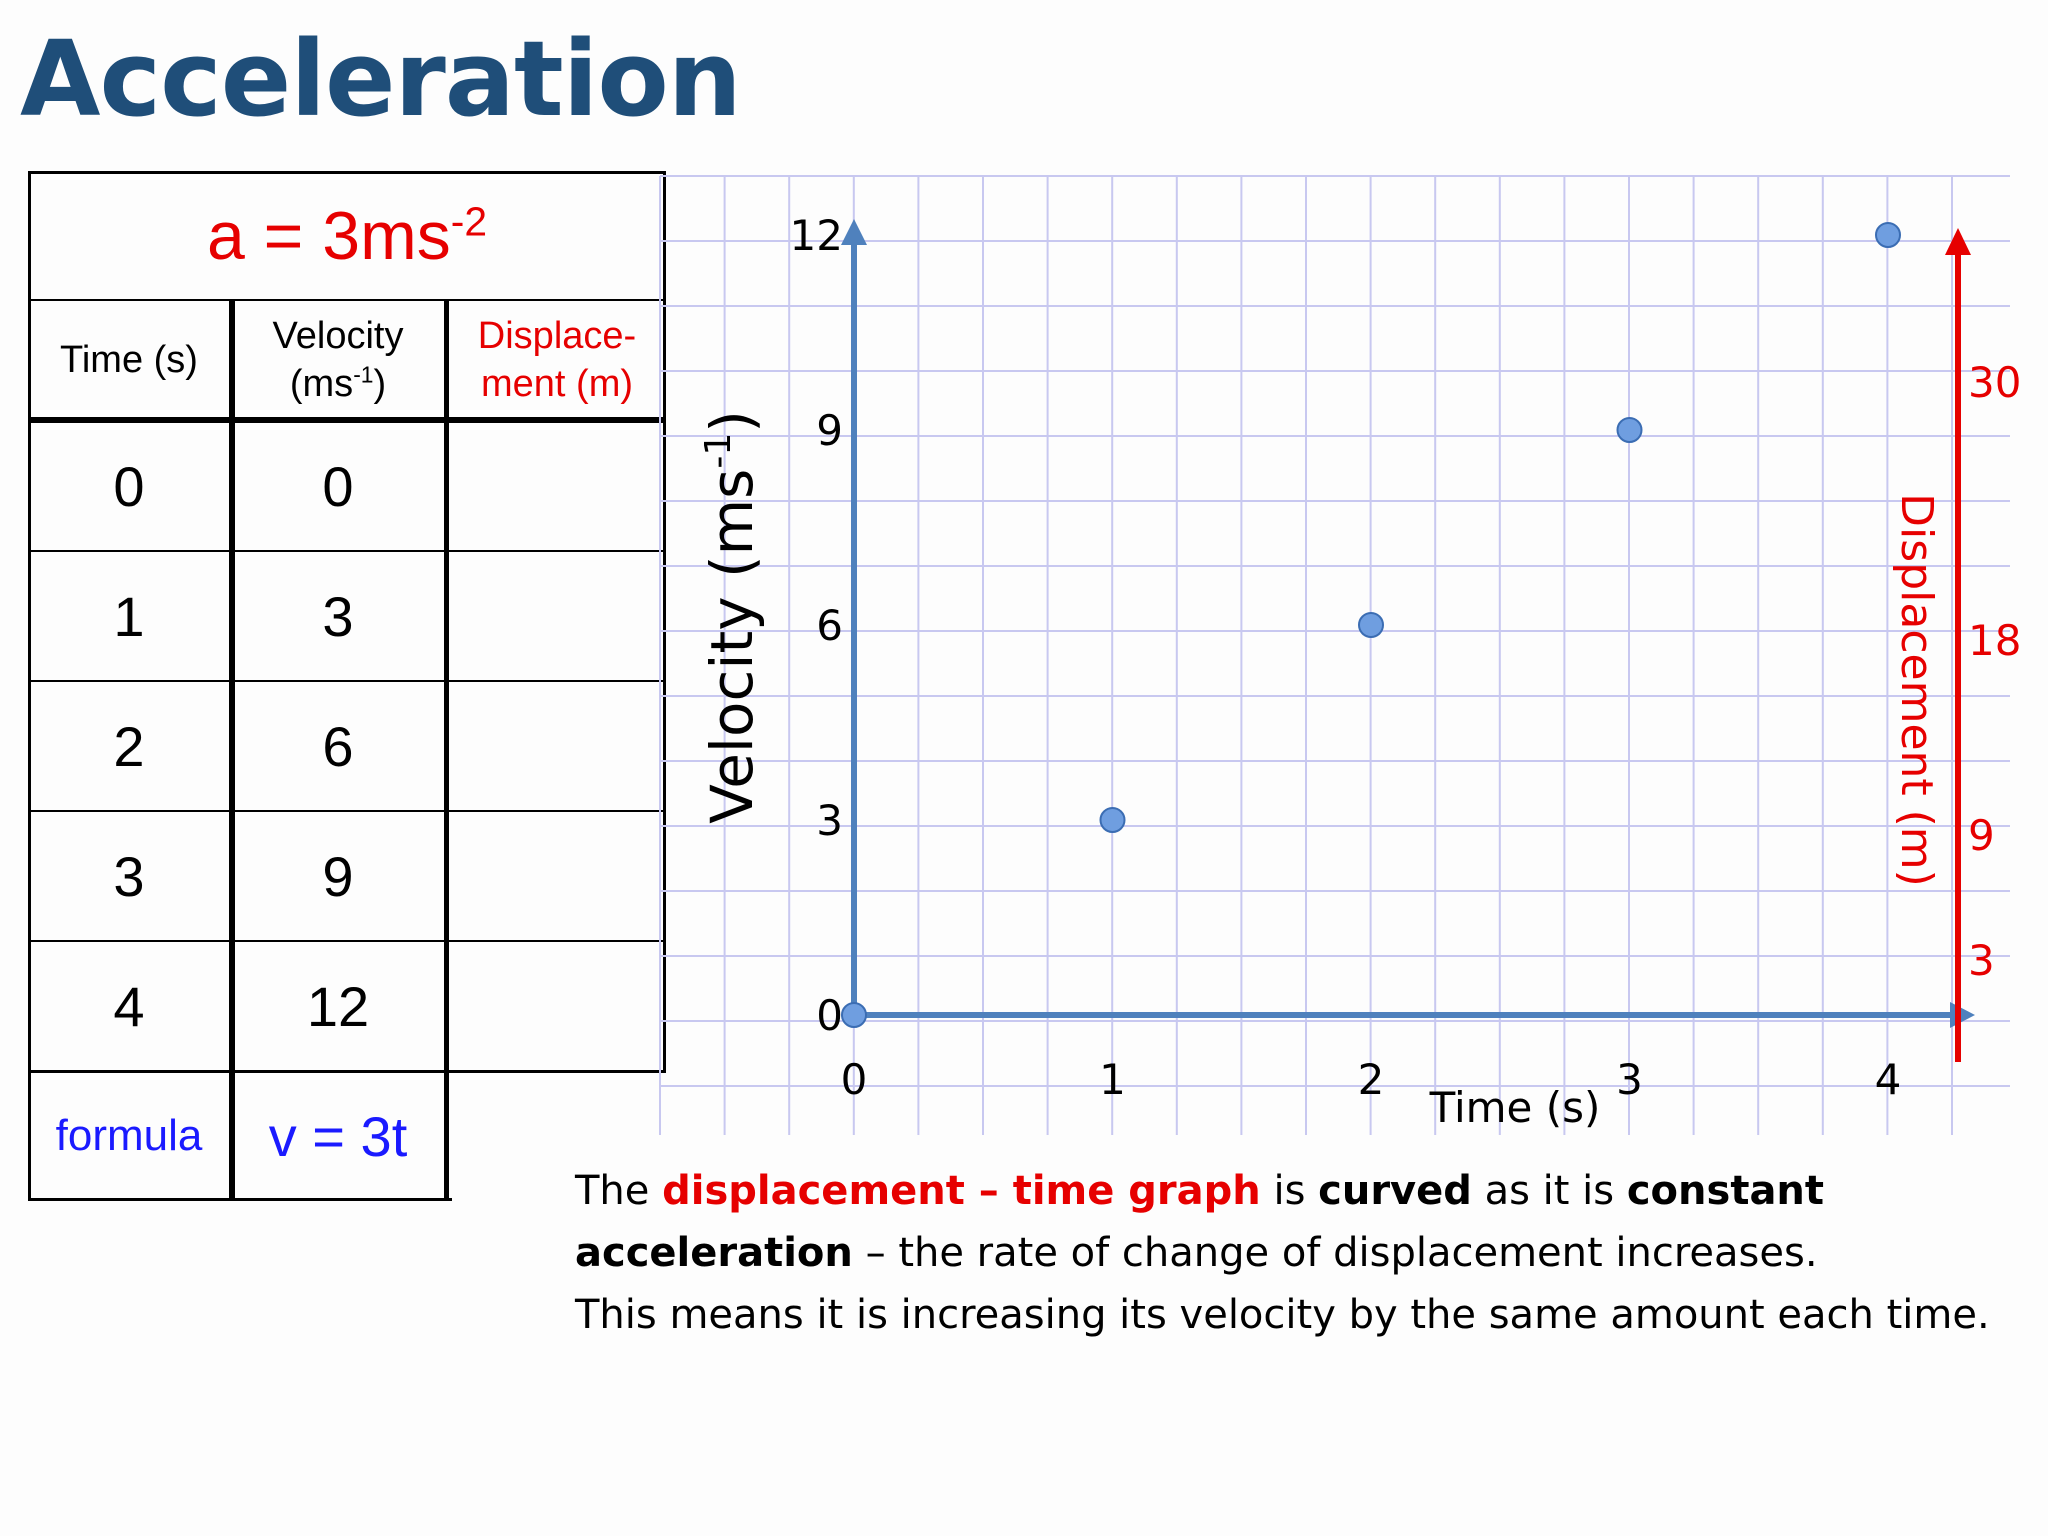 Image resolution: width=2048 pixels, height=1536 pixels. What do you see at coordinates (1981, 835) in the screenshot?
I see `y2-tick-label: 9` at bounding box center [1981, 835].